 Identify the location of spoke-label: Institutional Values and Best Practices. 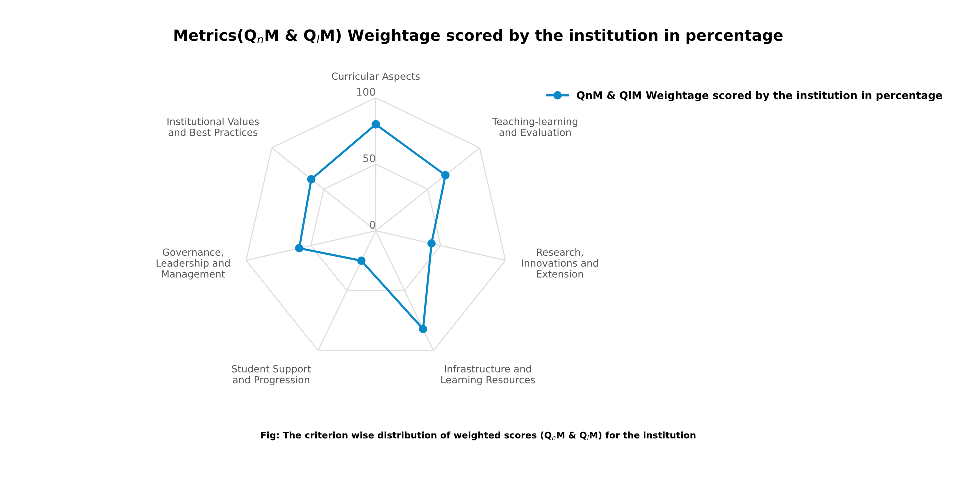
(214, 127).